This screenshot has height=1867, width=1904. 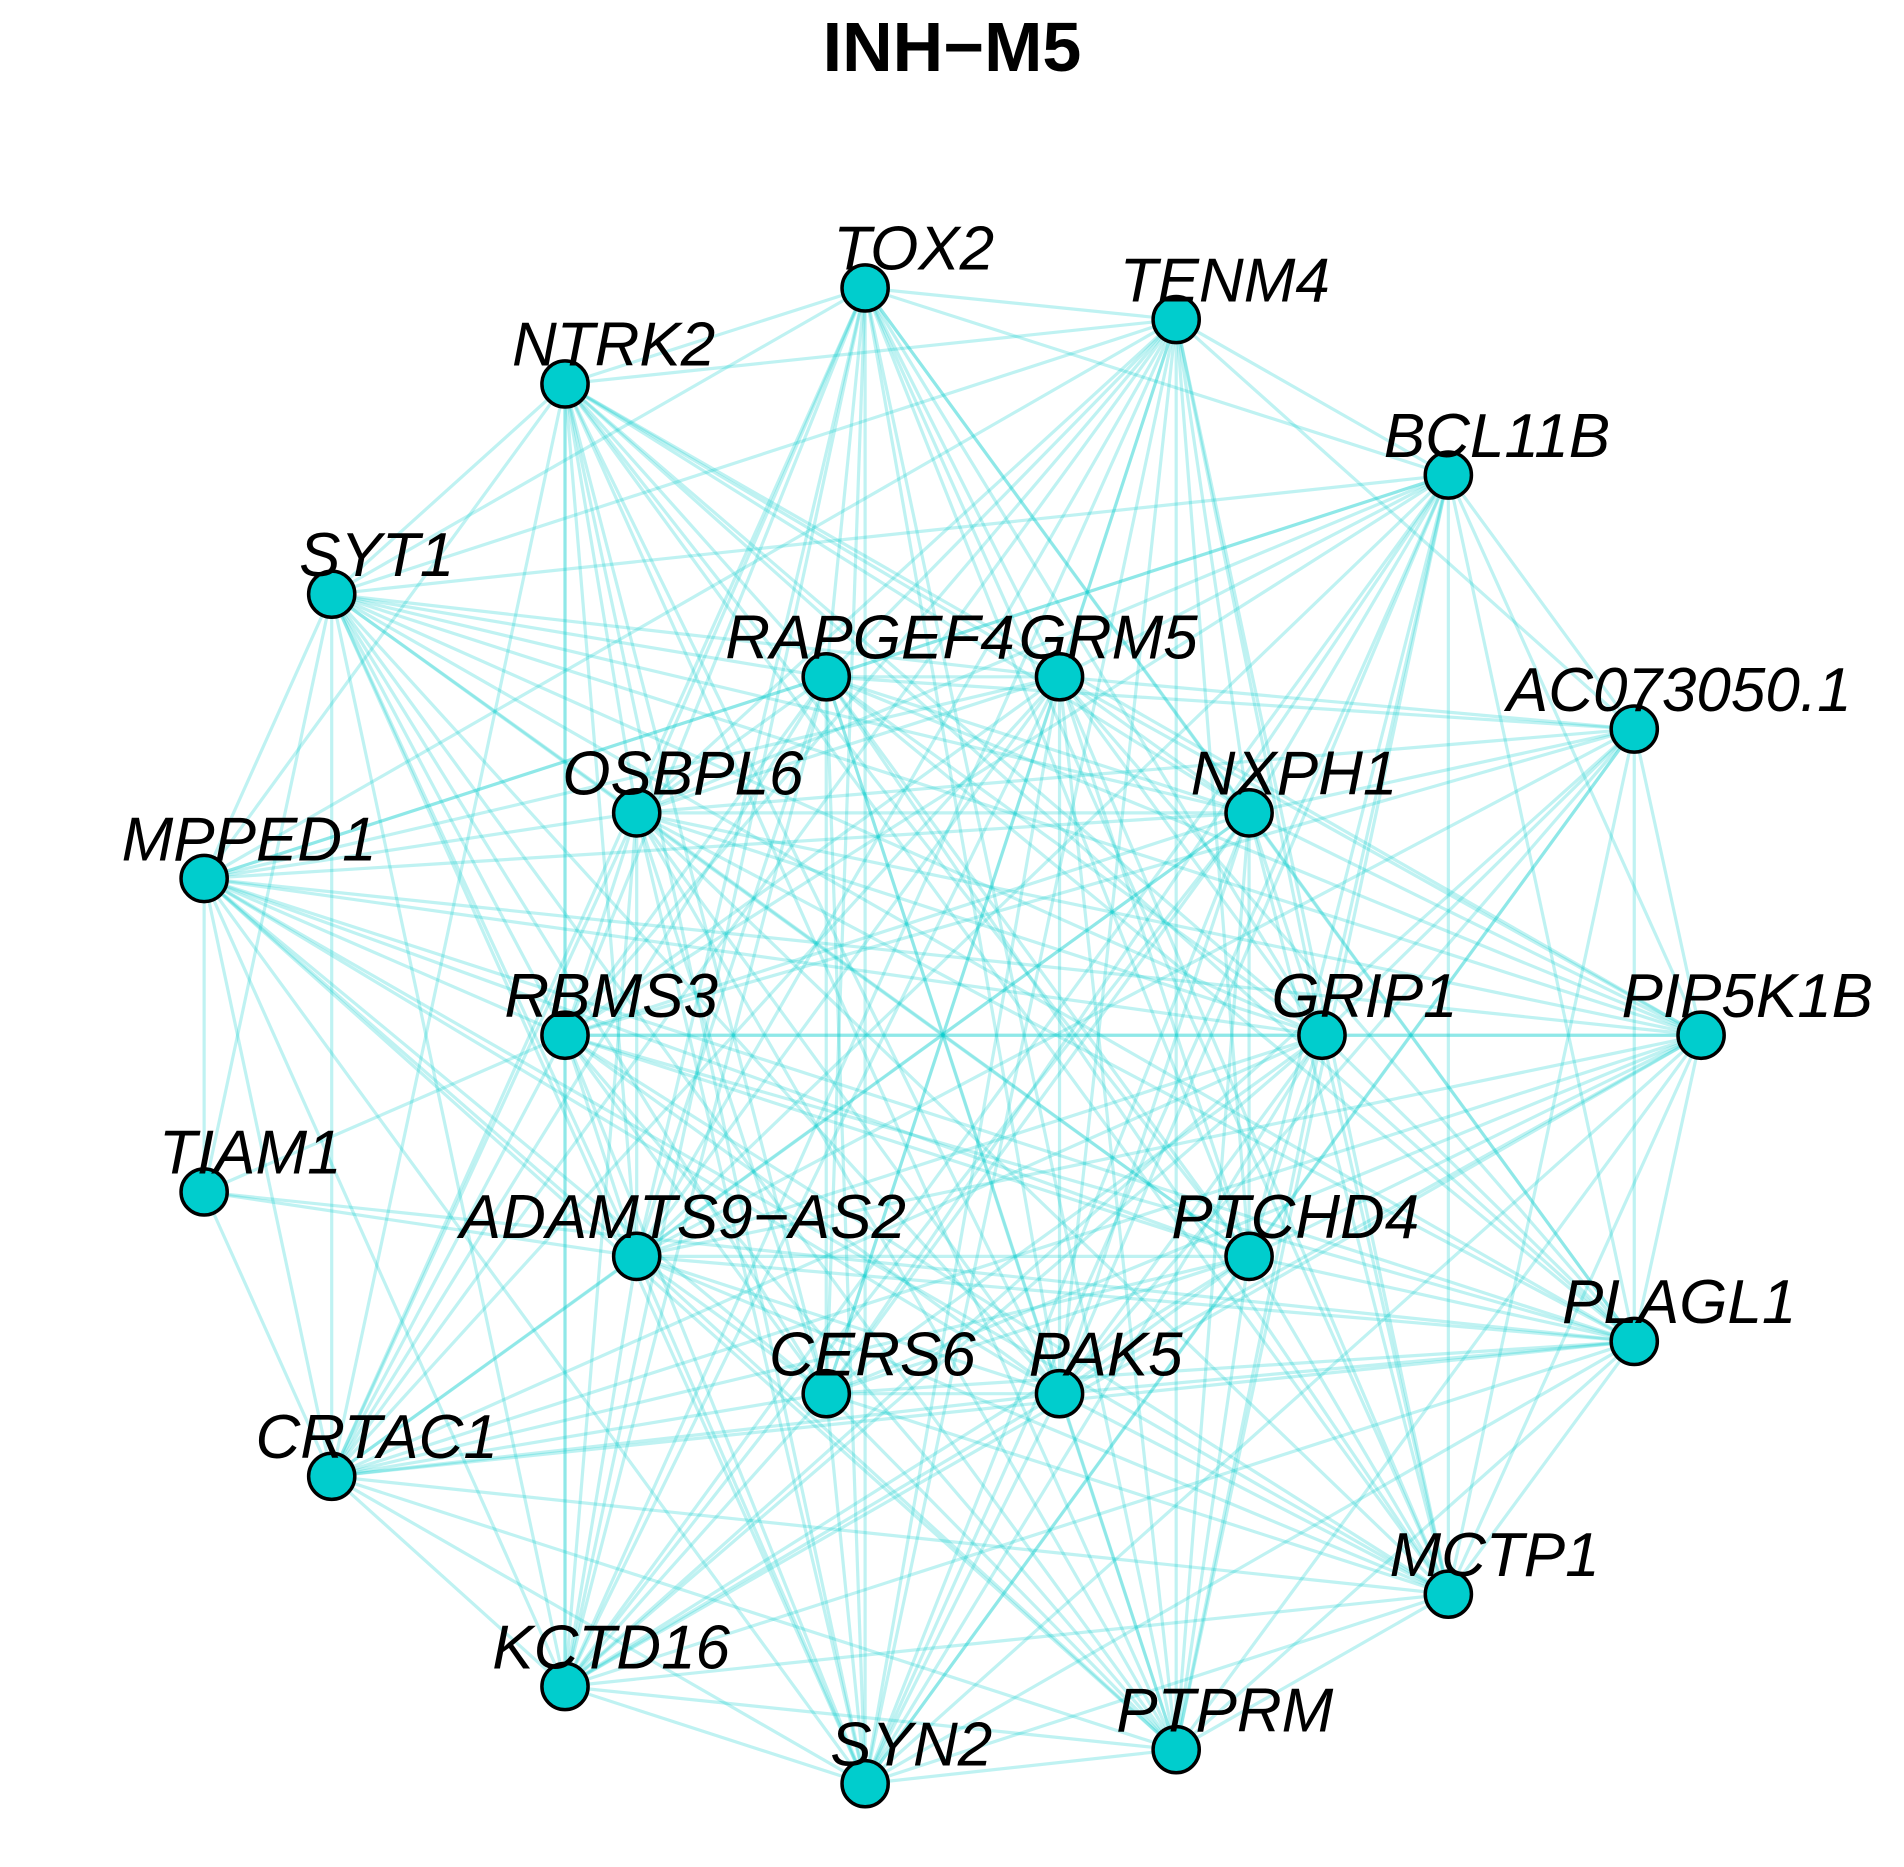 What do you see at coordinates (1212, 1503) in the screenshot?
I see `edge-ptchd4-ptprm` at bounding box center [1212, 1503].